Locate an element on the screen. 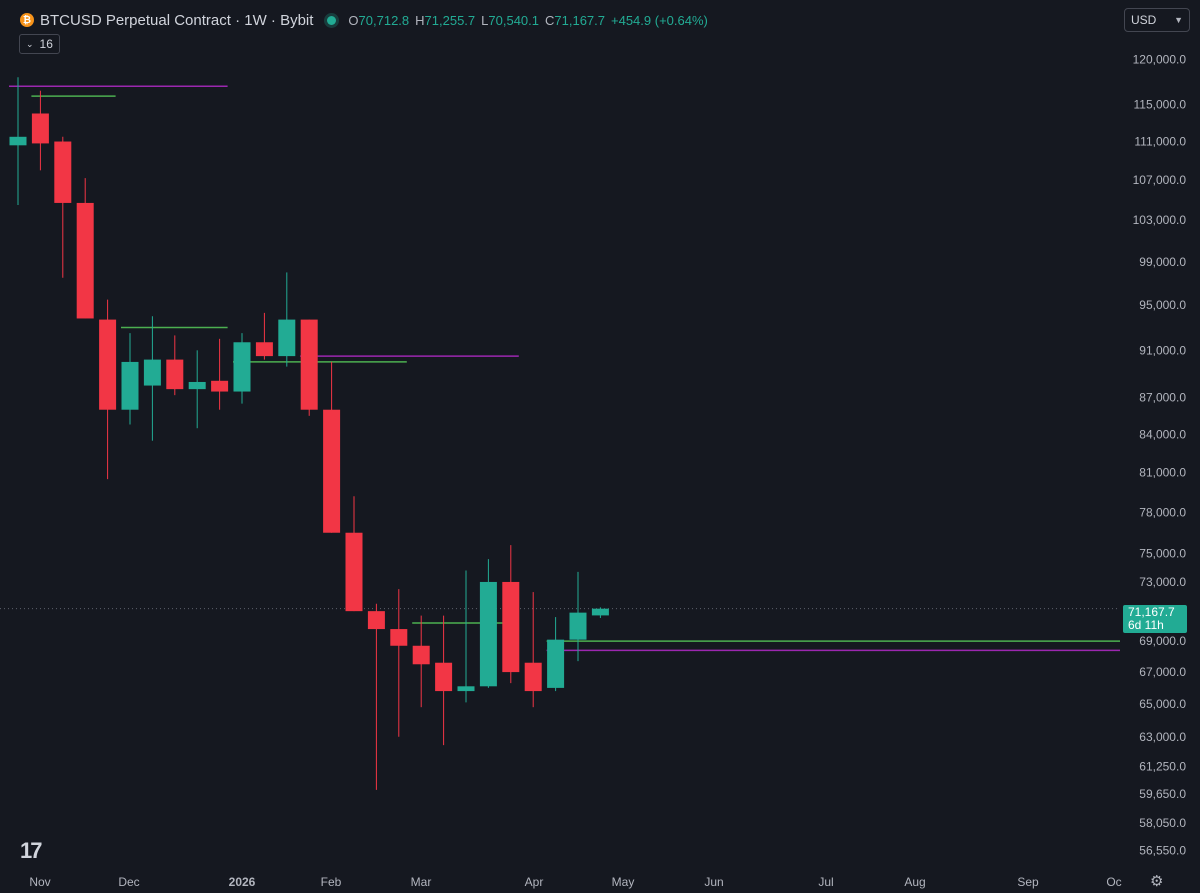  x-tick-label: Jun is located at coordinates (713, 882).